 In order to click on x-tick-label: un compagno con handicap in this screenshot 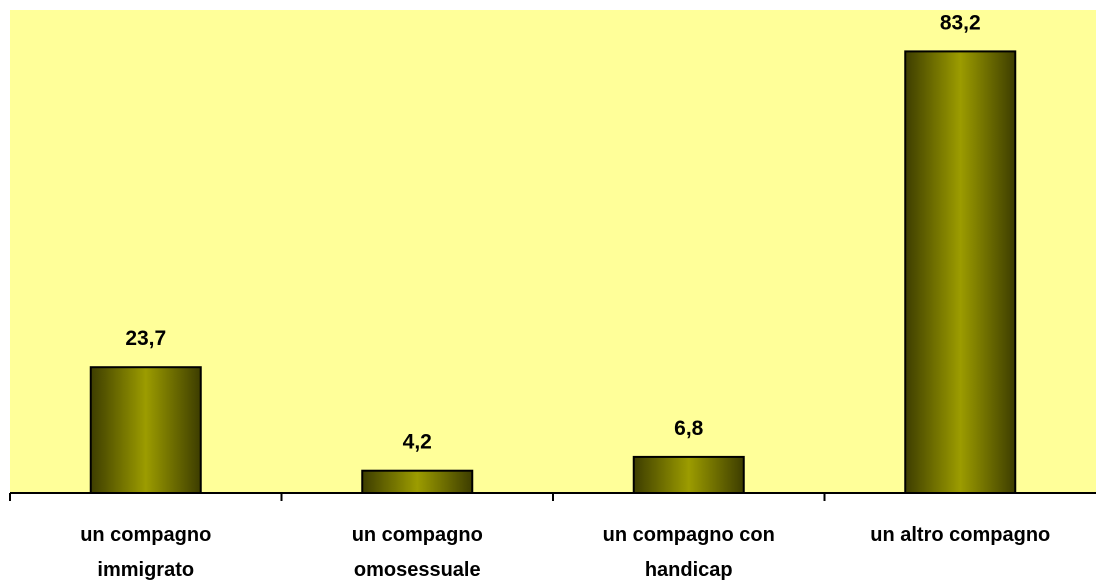, I will do `click(688, 552)`.